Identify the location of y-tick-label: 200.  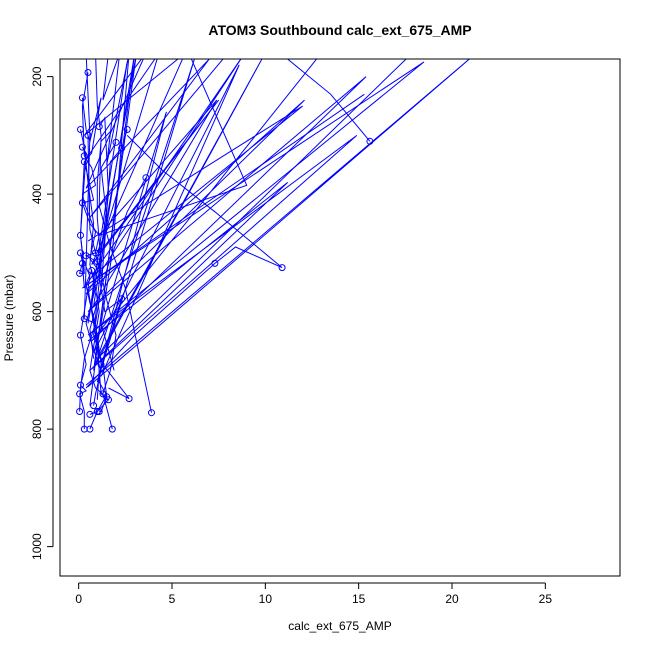
(37, 76).